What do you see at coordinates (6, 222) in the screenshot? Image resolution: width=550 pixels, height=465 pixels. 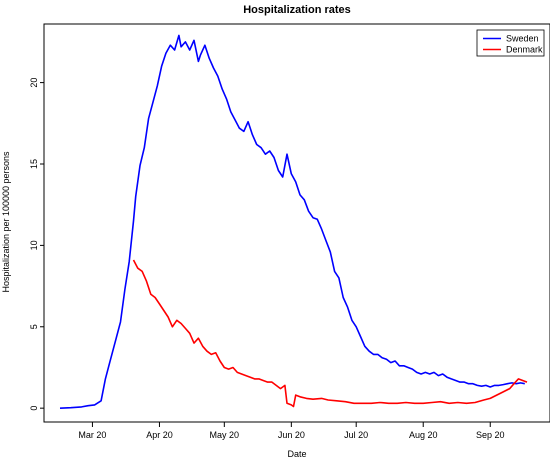 I see `y-axis-label: Hospitalization per 100000 persons` at bounding box center [6, 222].